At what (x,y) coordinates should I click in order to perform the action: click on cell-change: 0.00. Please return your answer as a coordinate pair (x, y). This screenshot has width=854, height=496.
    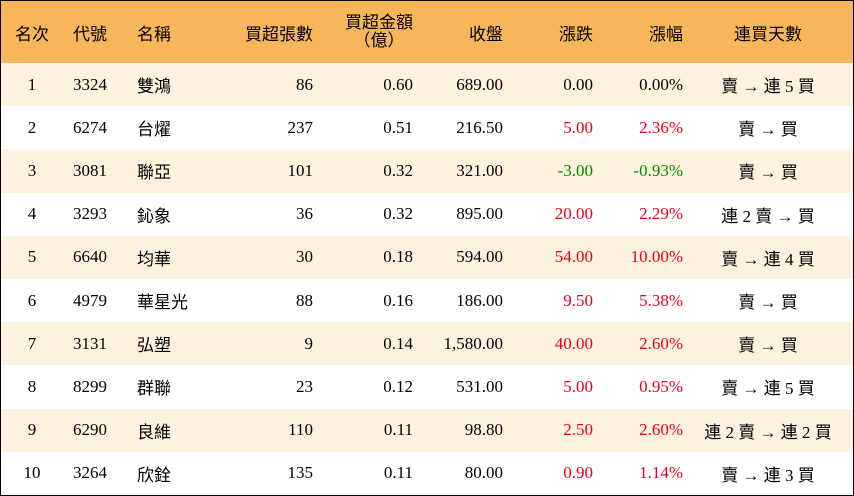
    Looking at the image, I should click on (578, 84).